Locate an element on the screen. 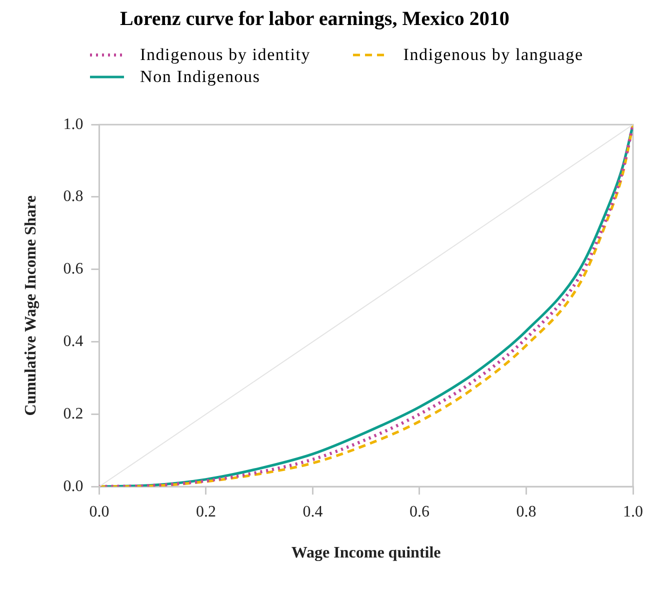 The height and width of the screenshot is (606, 659). y-tick-label: 0.6 is located at coordinates (73, 269).